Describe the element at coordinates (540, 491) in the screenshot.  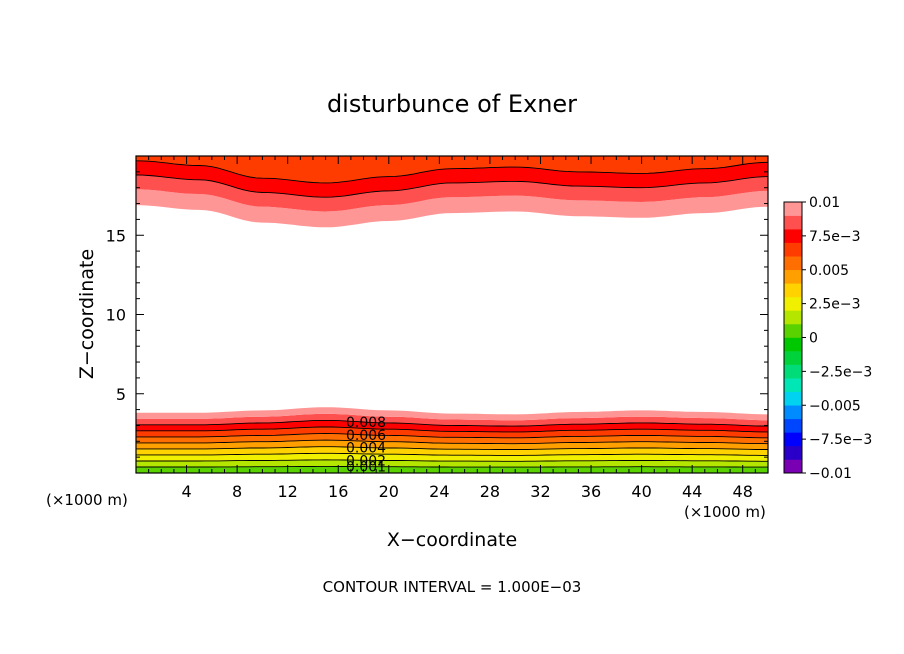
I see `x-tick-label: 32` at that location.